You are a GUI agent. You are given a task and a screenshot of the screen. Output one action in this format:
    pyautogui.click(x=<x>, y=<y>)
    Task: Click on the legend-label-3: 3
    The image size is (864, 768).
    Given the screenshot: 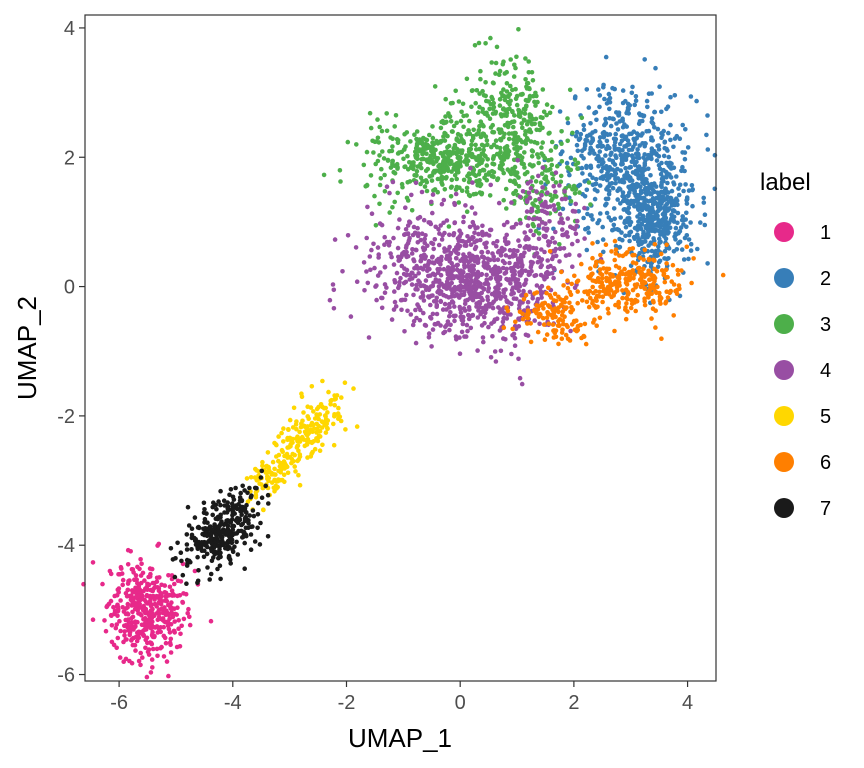 What is the action you would take?
    pyautogui.click(x=825, y=325)
    